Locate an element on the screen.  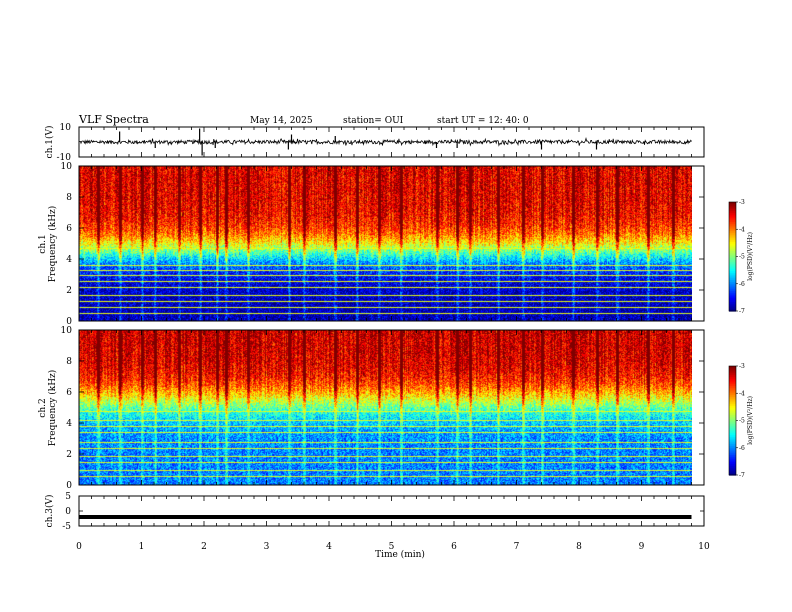
station-label: station= OUI is located at coordinates (373, 121).